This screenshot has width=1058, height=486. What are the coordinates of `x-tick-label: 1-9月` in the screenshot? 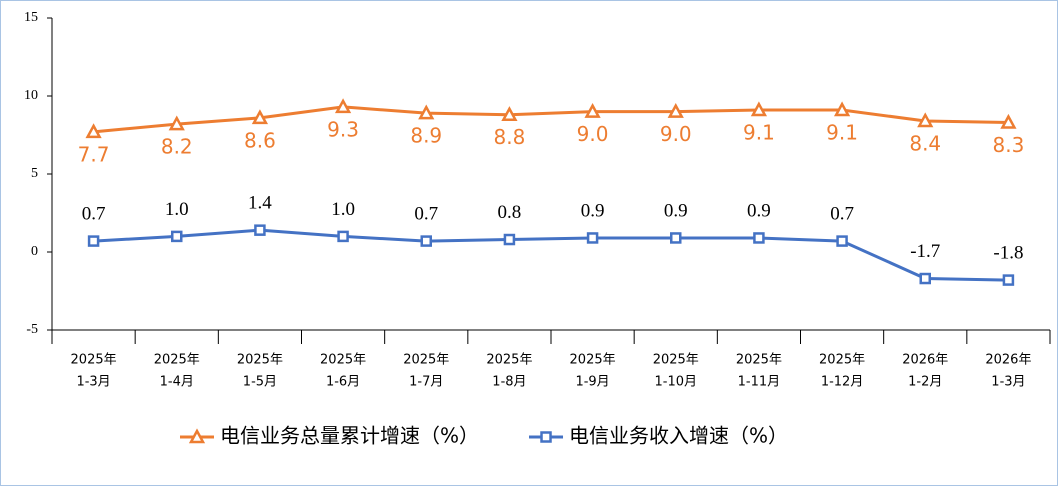 It's located at (592, 382).